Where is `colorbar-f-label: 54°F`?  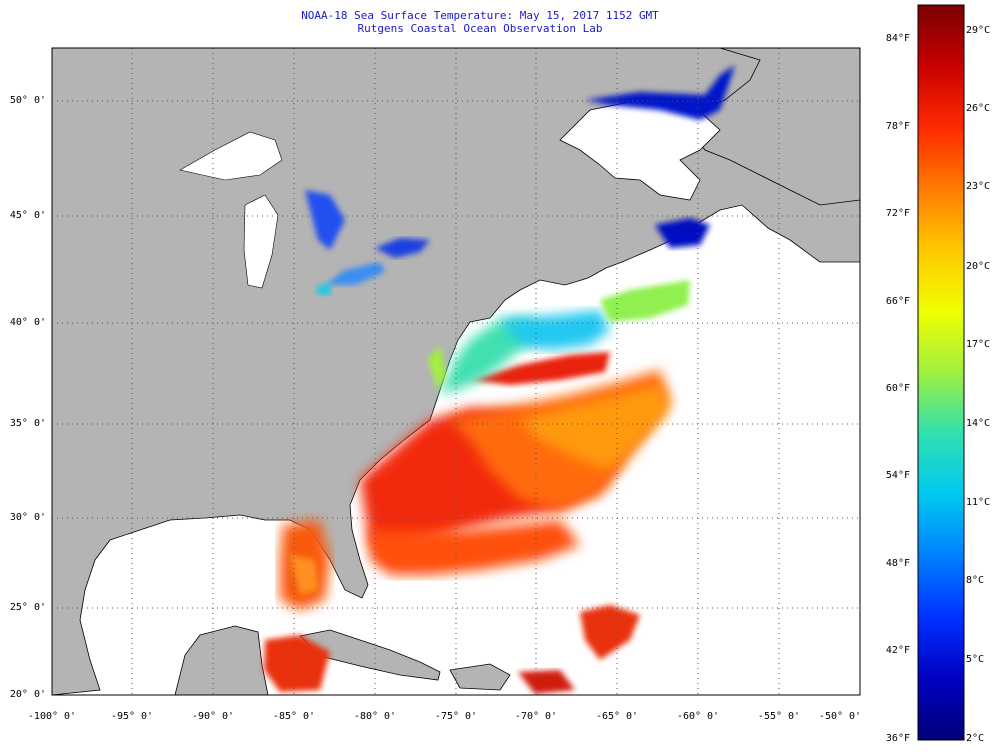 colorbar-f-label: 54°F is located at coordinates (897, 475).